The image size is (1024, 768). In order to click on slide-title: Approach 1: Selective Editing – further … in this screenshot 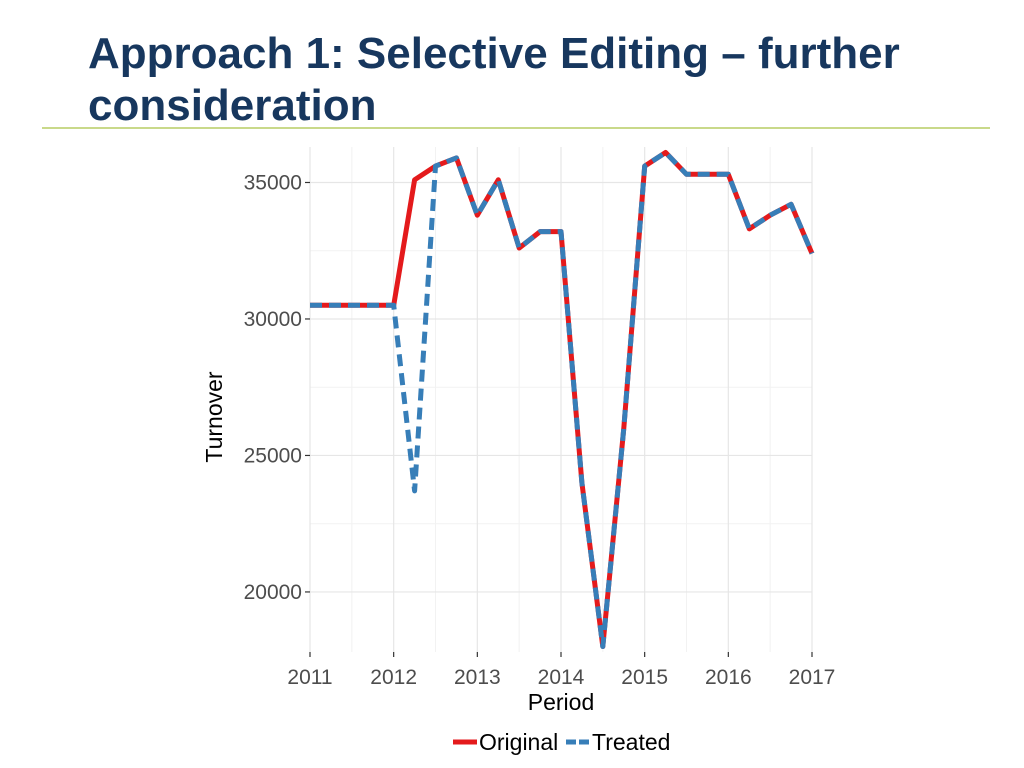, I will do `click(494, 79)`.